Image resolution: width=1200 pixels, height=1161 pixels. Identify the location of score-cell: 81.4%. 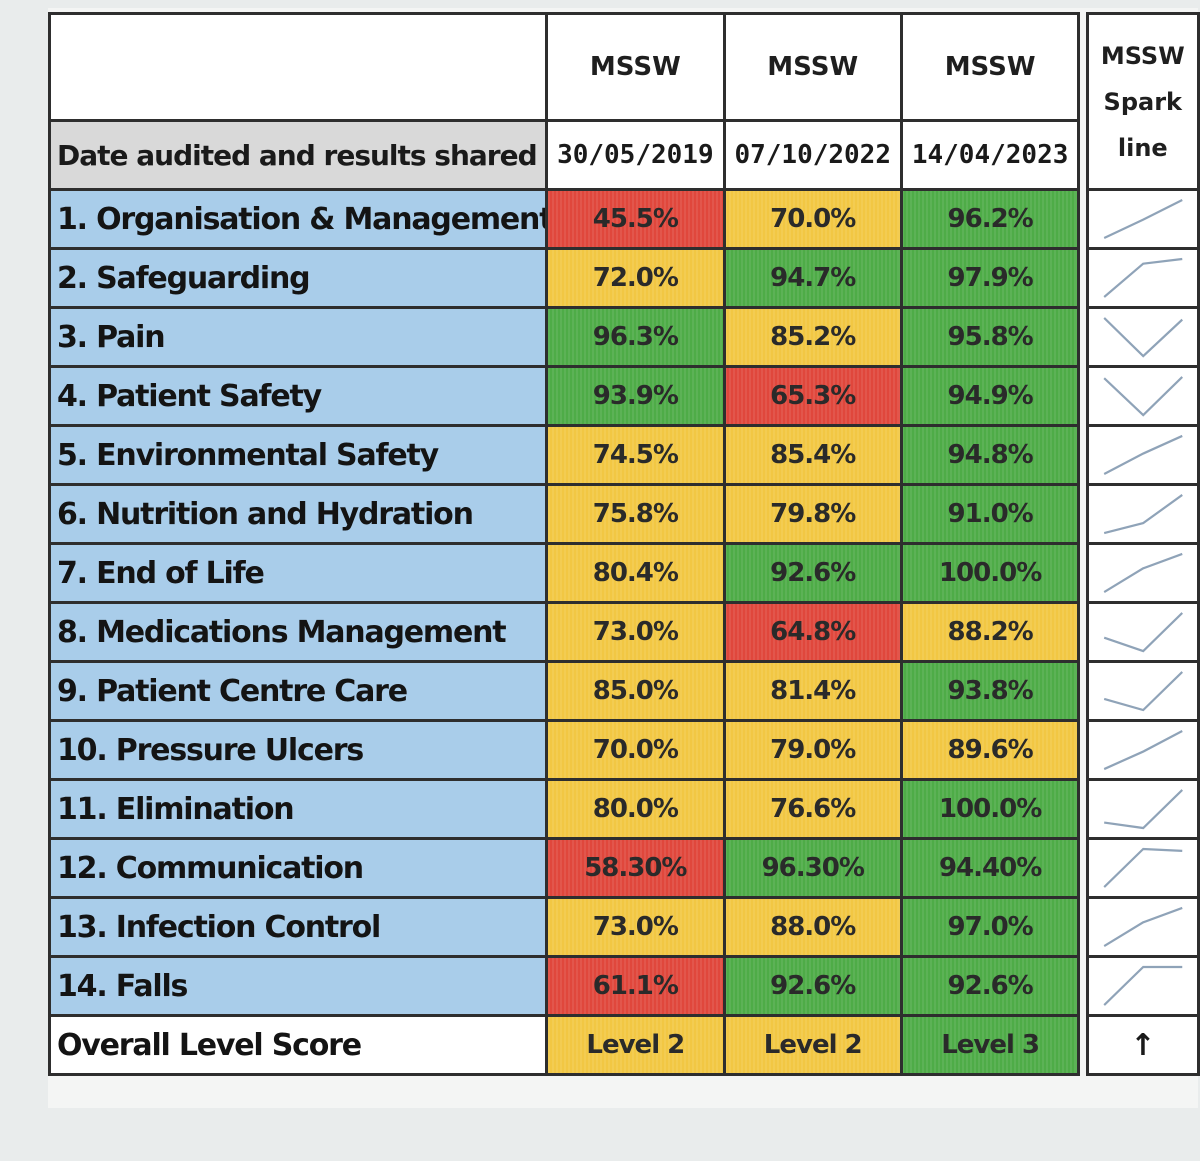
(812, 691).